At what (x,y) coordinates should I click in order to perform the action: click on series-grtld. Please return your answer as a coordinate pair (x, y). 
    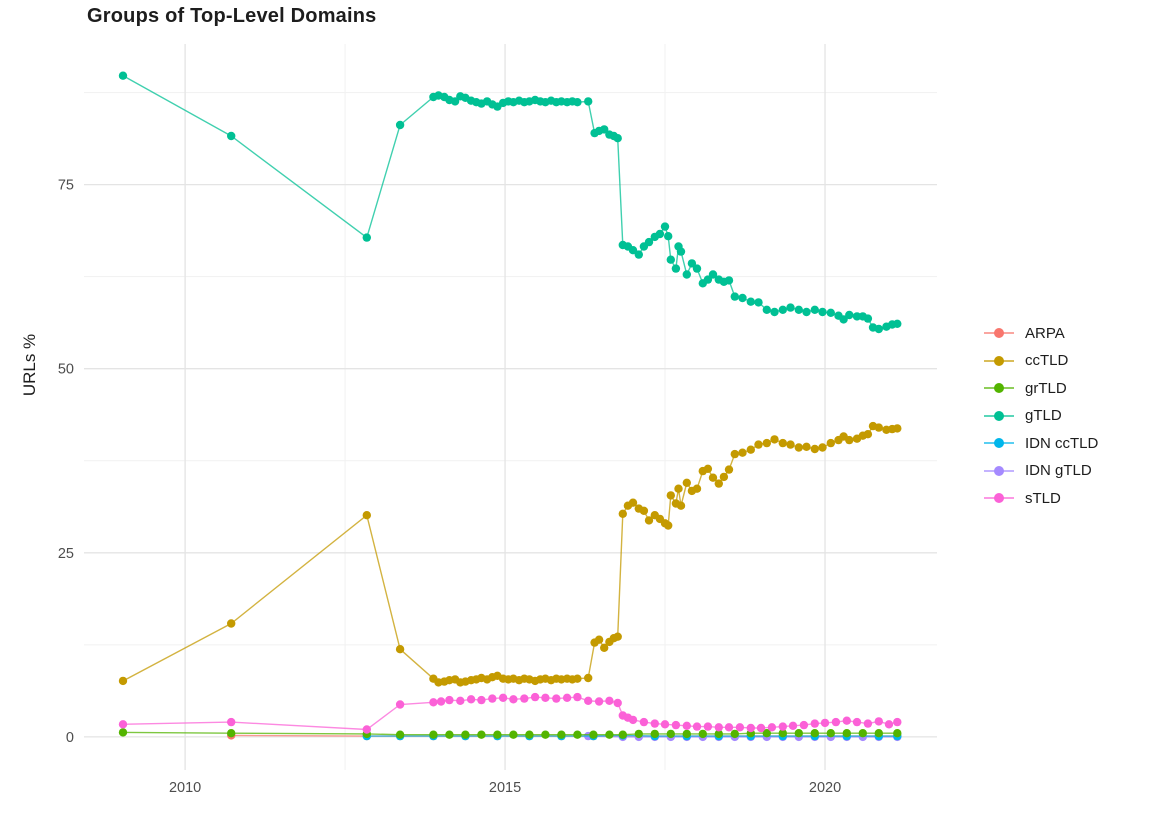
    Looking at the image, I should click on (510, 733).